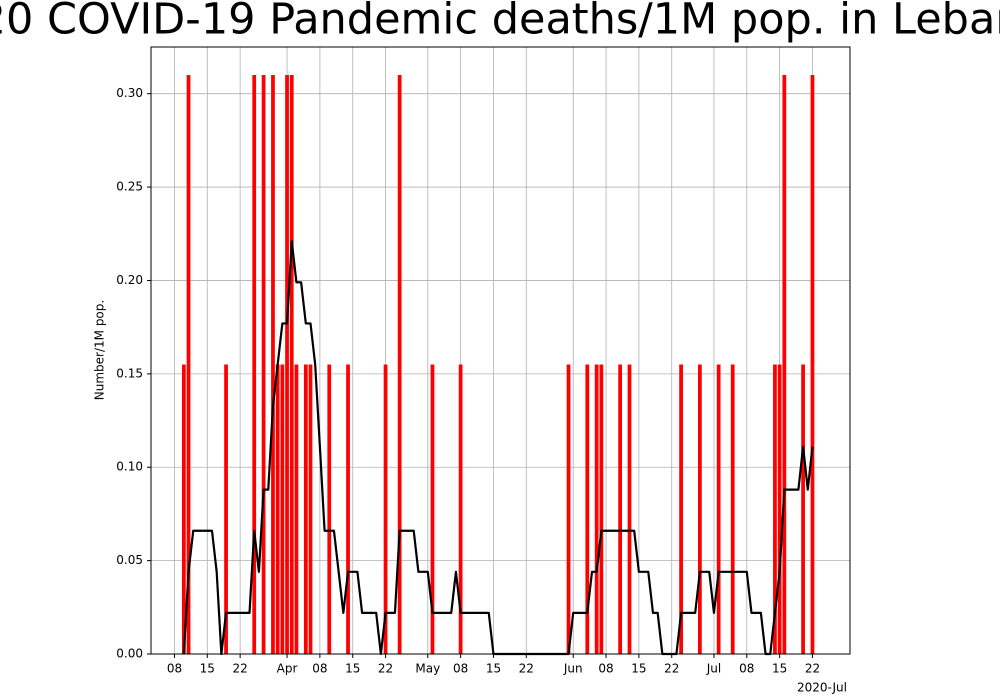 This screenshot has width=1000, height=700. Describe the element at coordinates (129, 654) in the screenshot. I see `y-tick-label: 0.00` at that location.